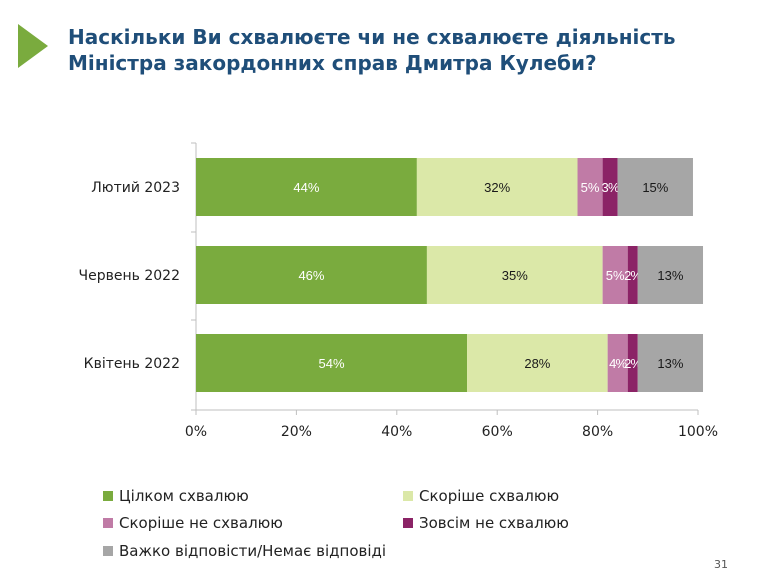 Image resolution: width=762 pixels, height=583 pixels. I want to click on x-tick-label: 0%, so click(196, 432).